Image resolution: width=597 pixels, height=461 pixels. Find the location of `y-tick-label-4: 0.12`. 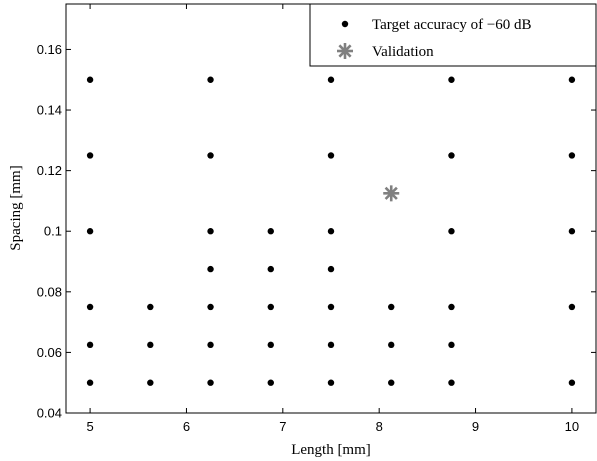

y-tick-label-4: 0.12 is located at coordinates (49, 170).